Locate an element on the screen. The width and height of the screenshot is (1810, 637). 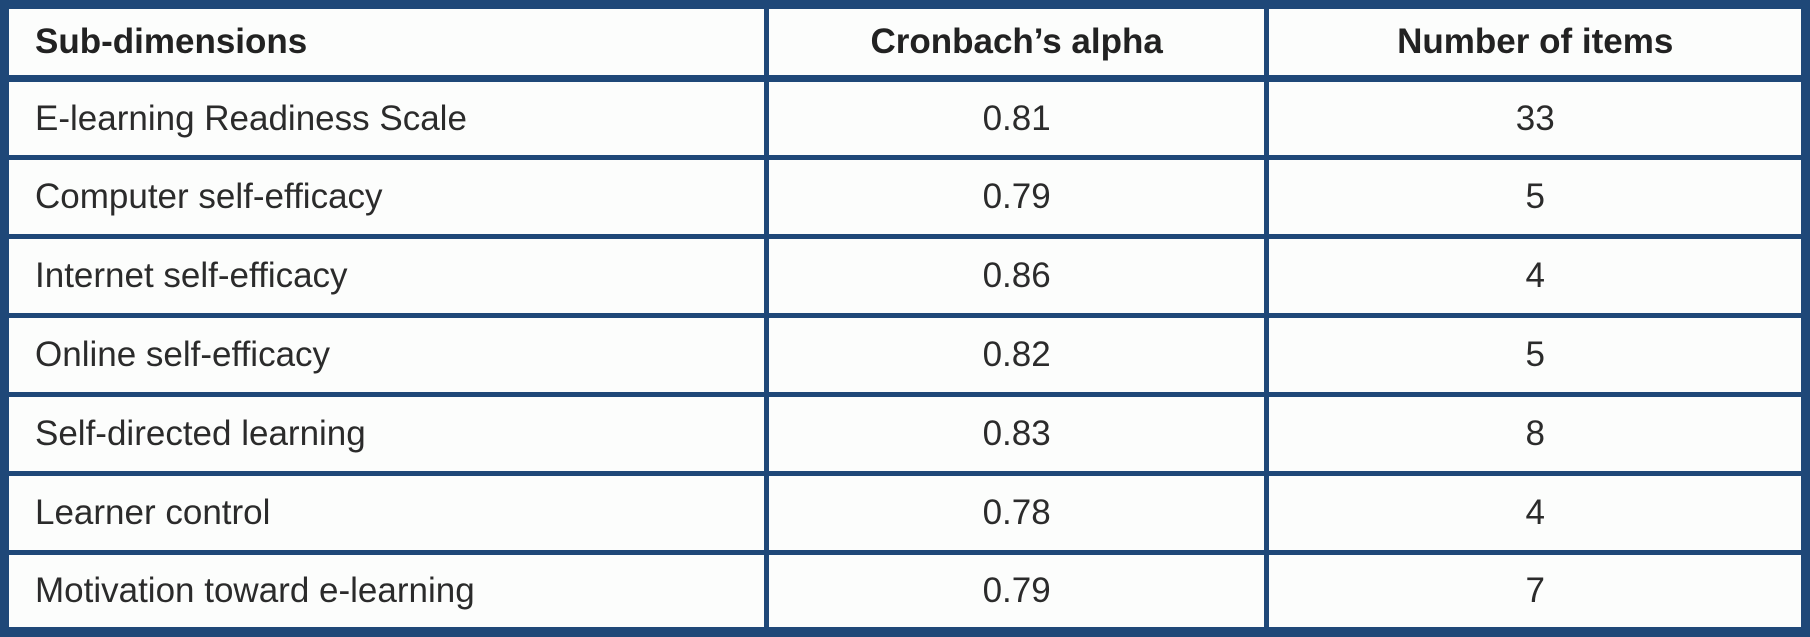
table-row: Computer self-efficacy 0.79 5 is located at coordinates (905, 197).